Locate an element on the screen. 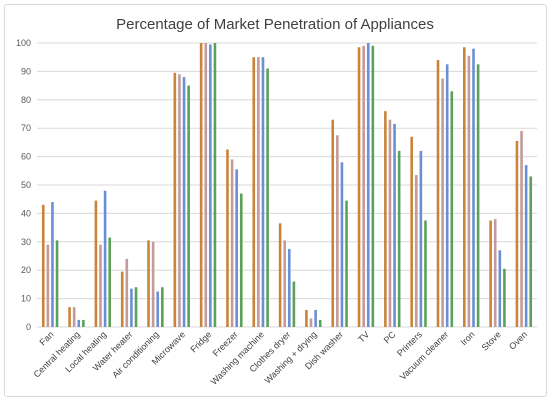  y-tick-label: 10 is located at coordinates (26, 299).